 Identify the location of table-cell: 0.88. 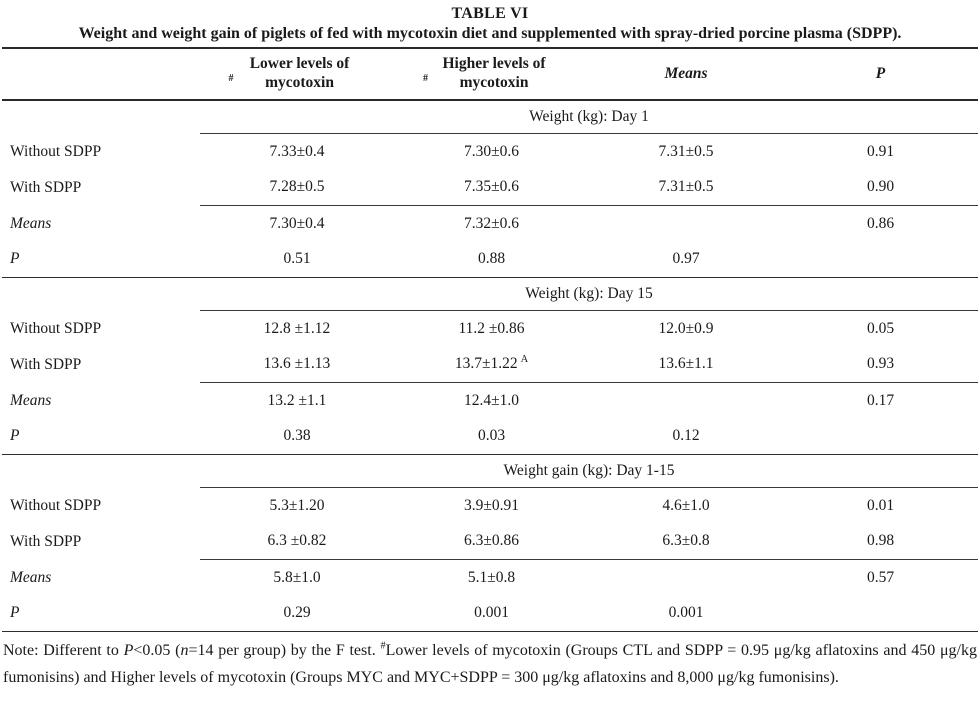
(491, 259).